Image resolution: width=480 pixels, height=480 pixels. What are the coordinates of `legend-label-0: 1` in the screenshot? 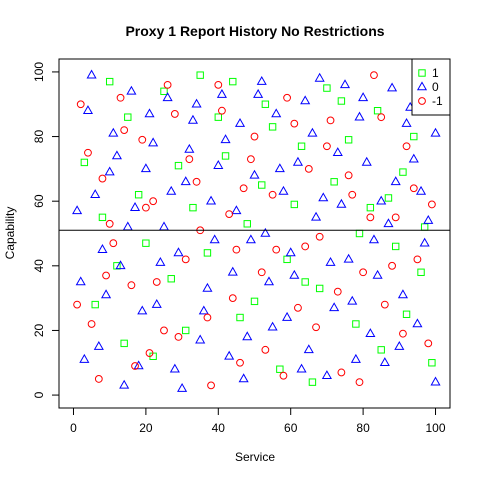 It's located at (435, 73).